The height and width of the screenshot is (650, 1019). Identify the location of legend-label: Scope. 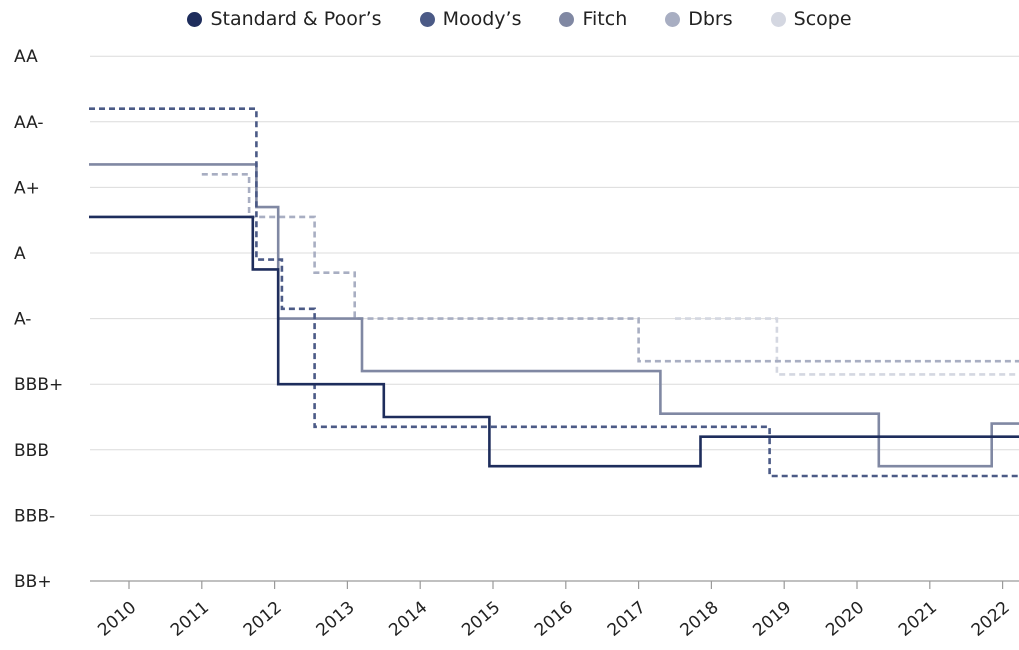
(822, 19).